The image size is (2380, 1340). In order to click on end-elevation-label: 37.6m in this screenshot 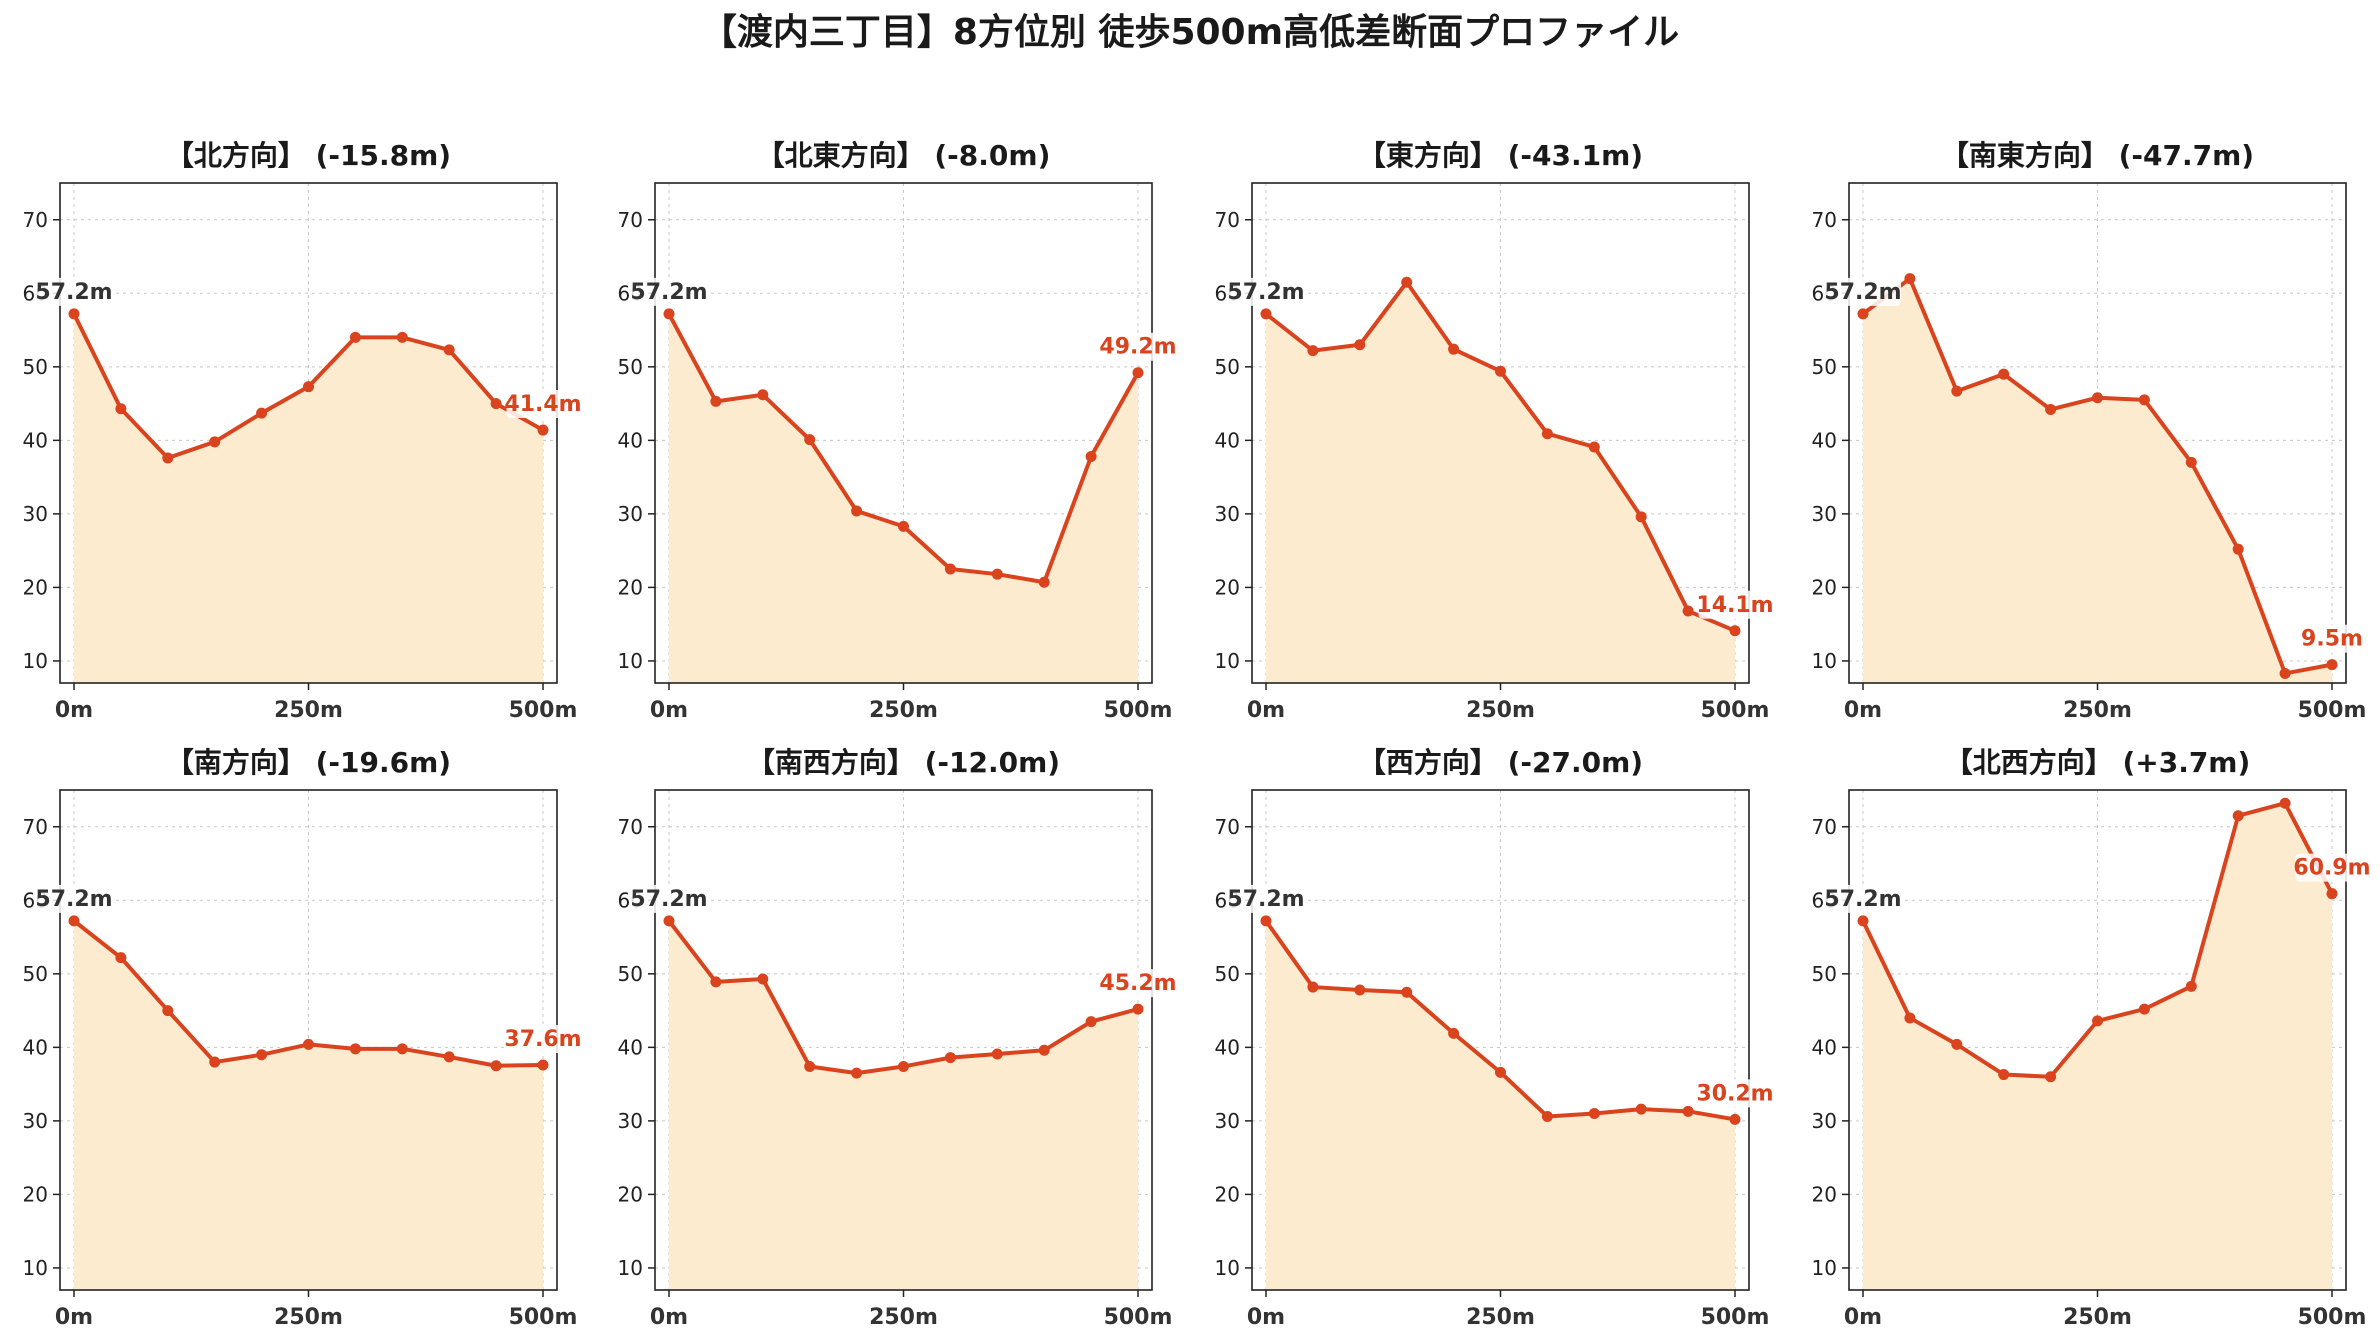, I will do `click(542, 1039)`.